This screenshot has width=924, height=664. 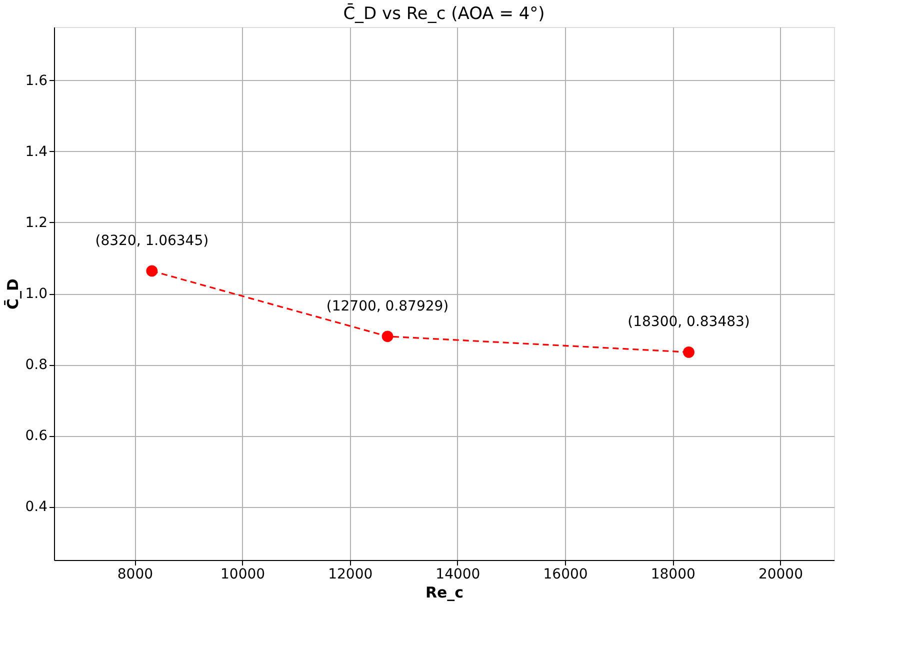 I want to click on x-tick-label: 18000, so click(x=673, y=574).